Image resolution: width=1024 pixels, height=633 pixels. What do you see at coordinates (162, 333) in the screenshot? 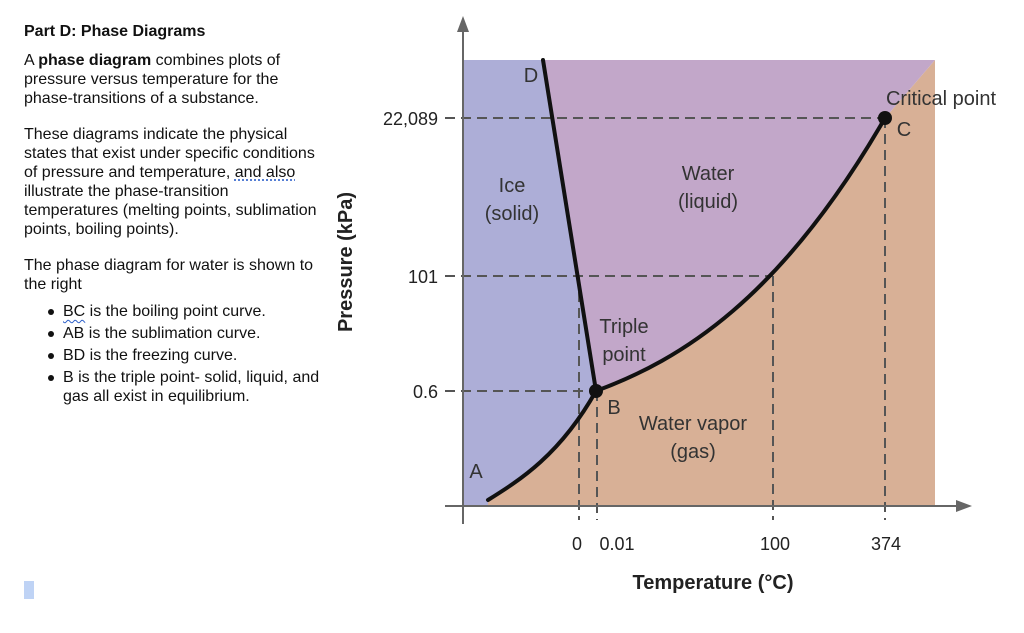
I see `list-item-text: AB is the sublimation curve.` at bounding box center [162, 333].